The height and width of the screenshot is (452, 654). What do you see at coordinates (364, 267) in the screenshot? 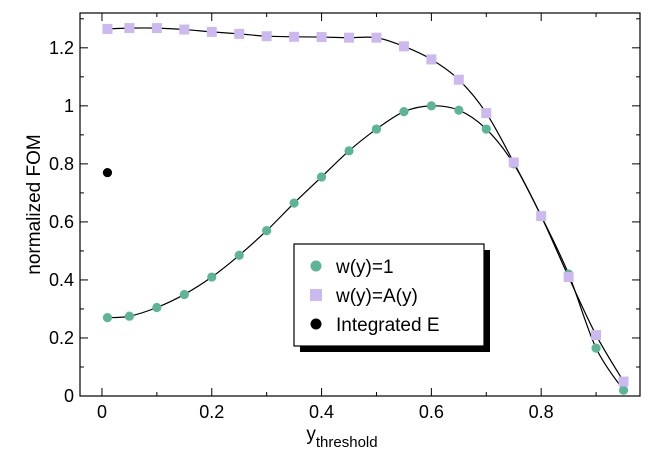
I see `legend-label: w(y)=1` at bounding box center [364, 267].